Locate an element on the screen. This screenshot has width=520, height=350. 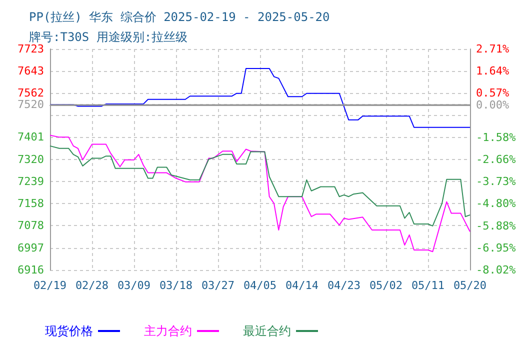
y-tick-label: 7078 is located at coordinates (31, 225).